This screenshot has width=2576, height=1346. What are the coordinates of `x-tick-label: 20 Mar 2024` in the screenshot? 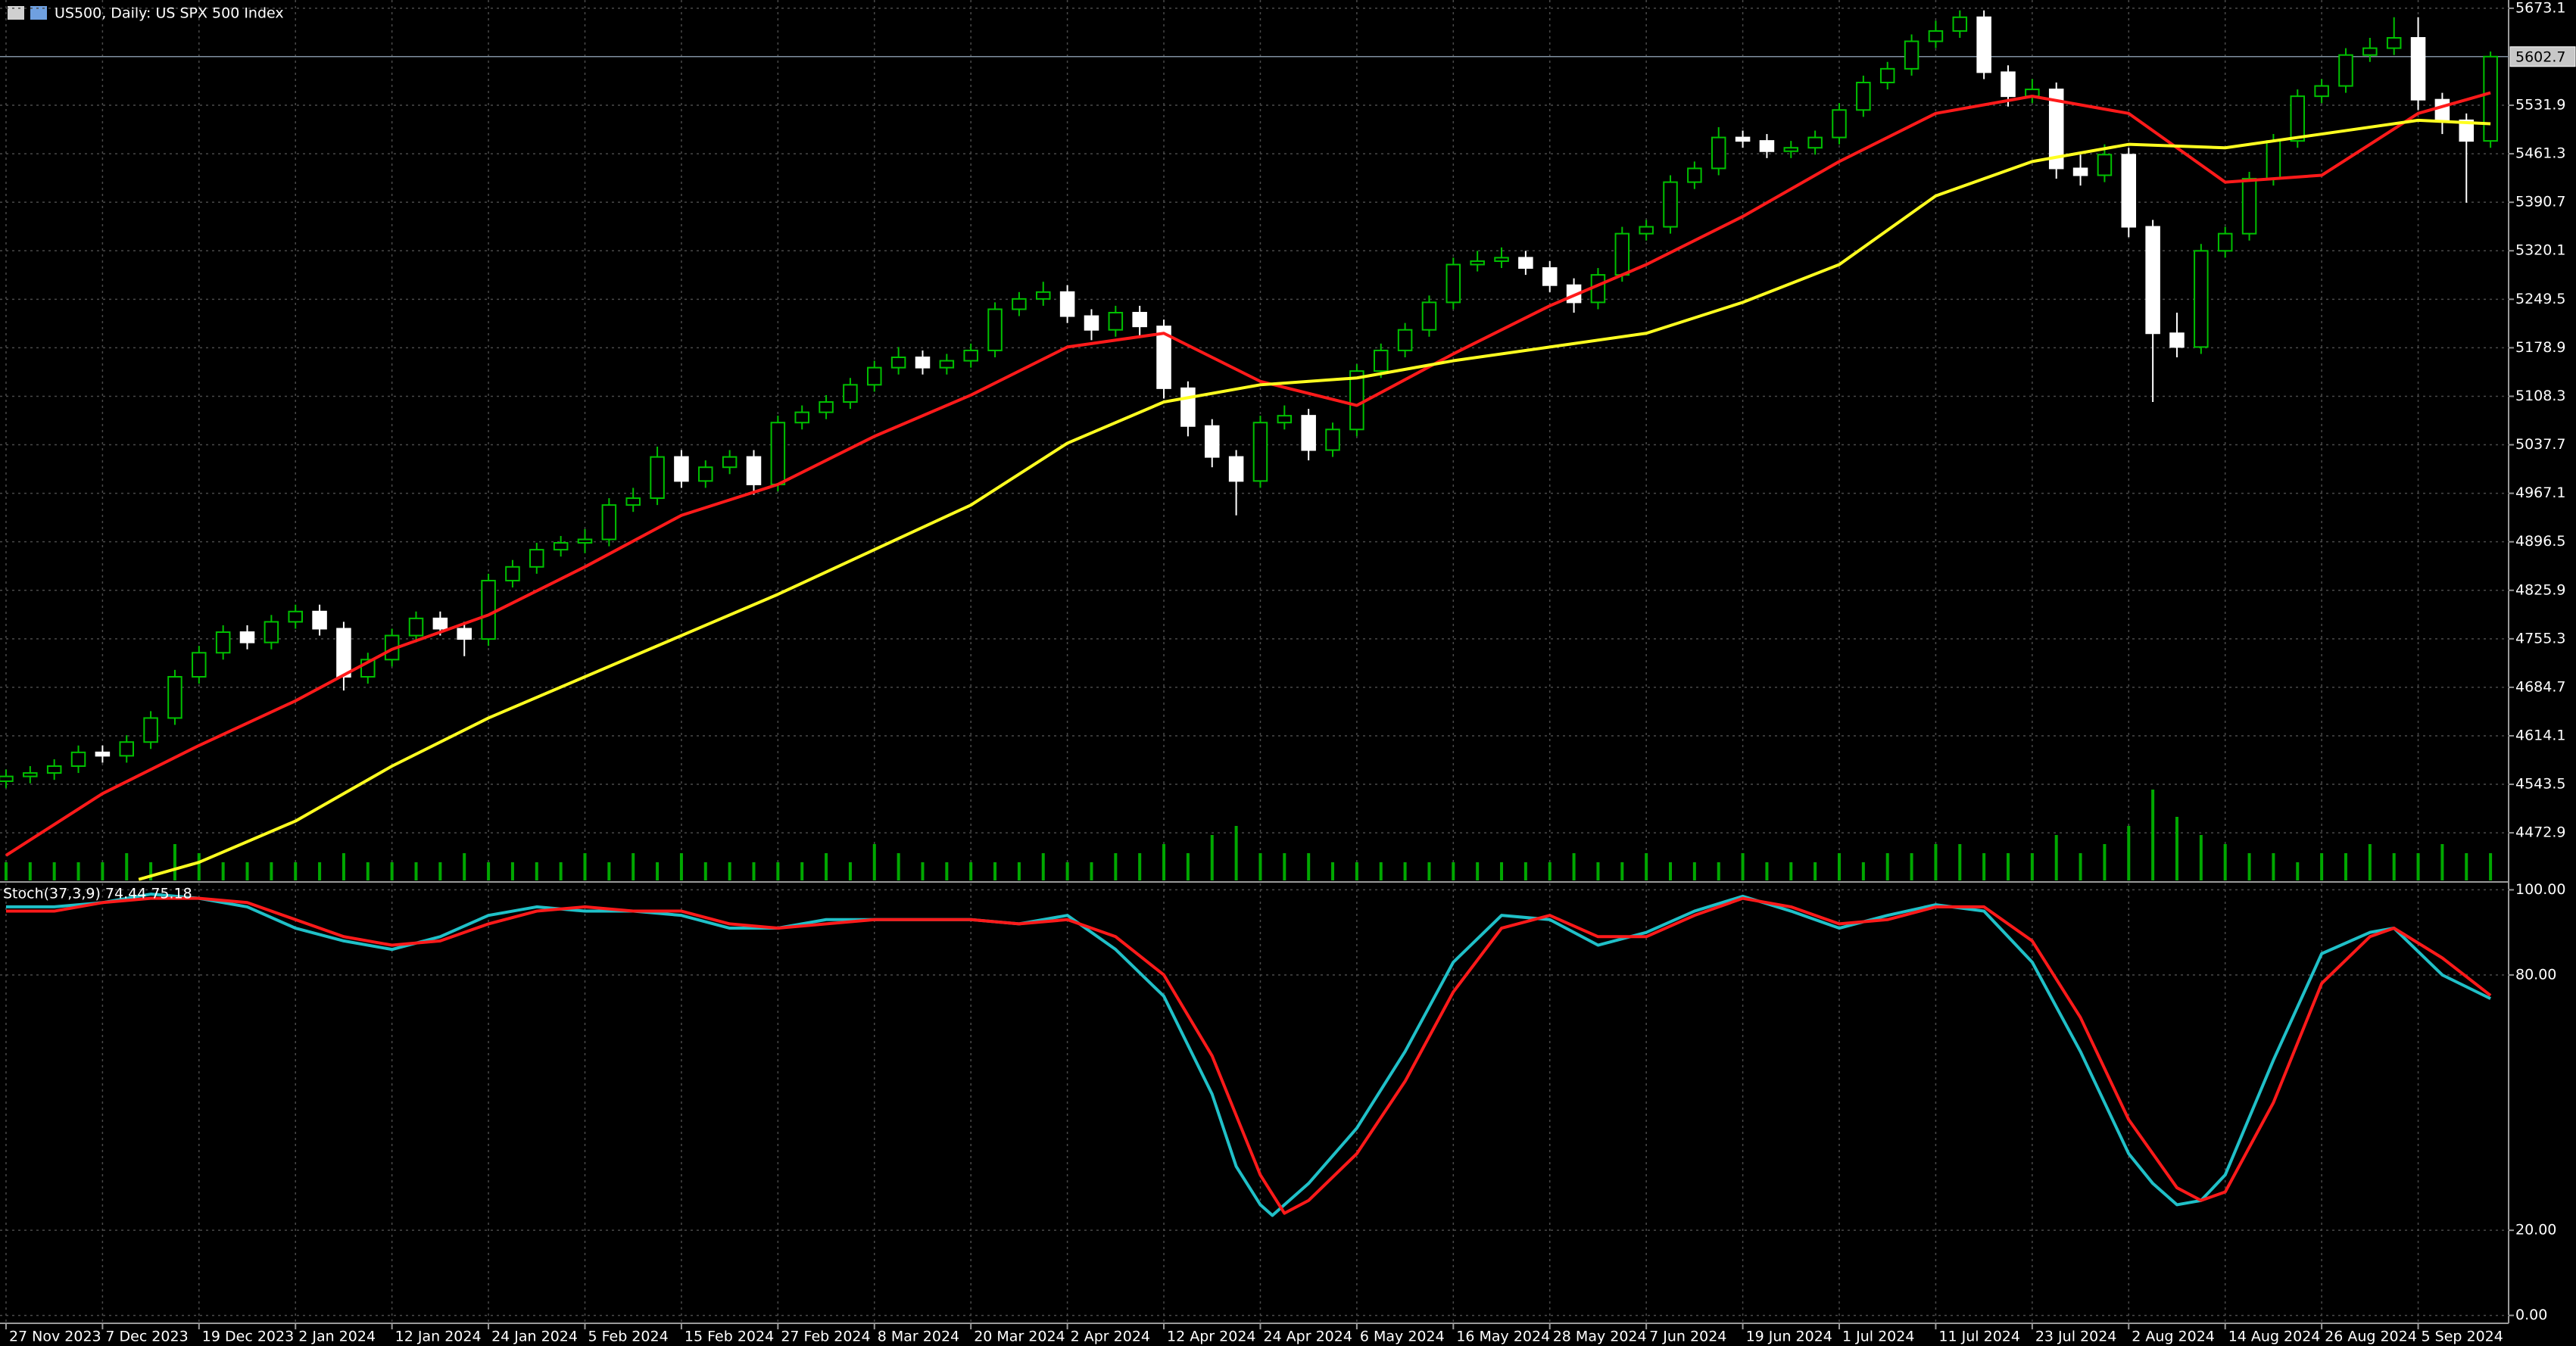 It's located at (1019, 1337).